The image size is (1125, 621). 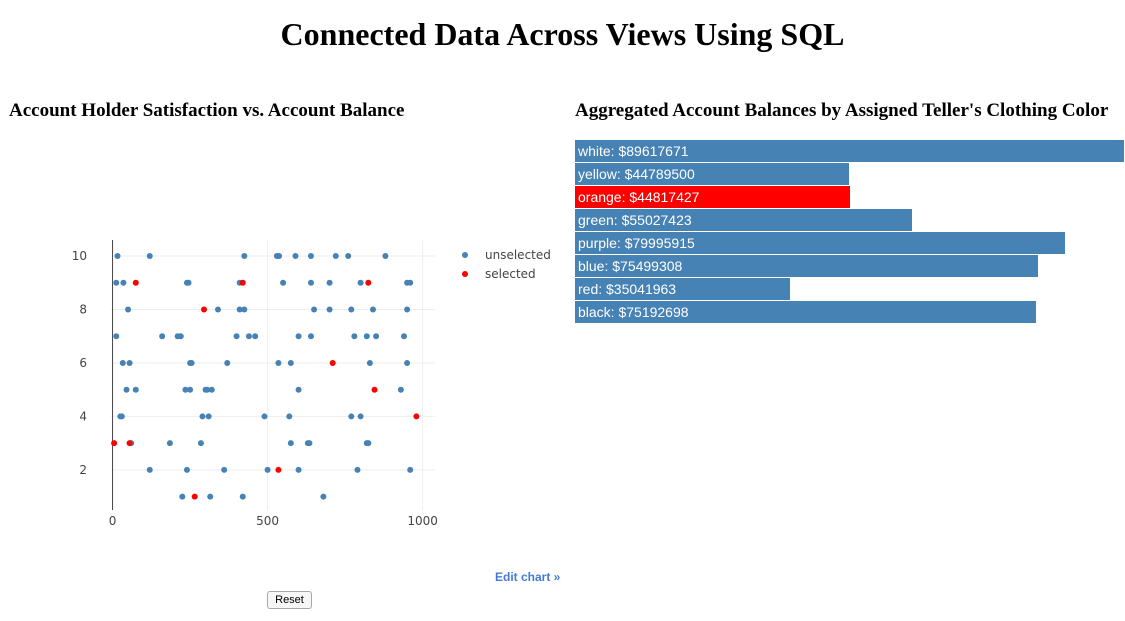 I want to click on bar-blue: blue: $75499308, so click(x=806, y=266).